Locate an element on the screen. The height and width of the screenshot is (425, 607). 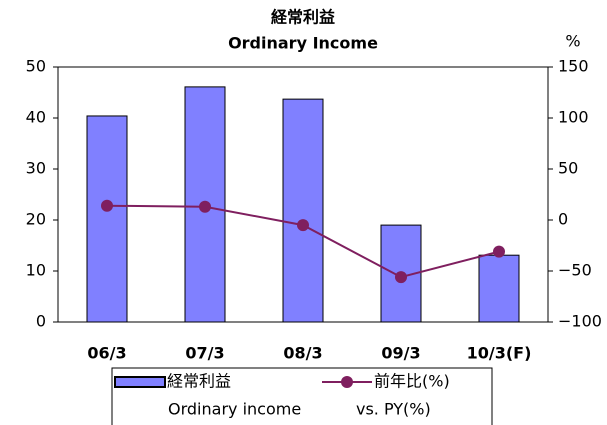
x-tick-label: 06/3 is located at coordinates (106, 353).